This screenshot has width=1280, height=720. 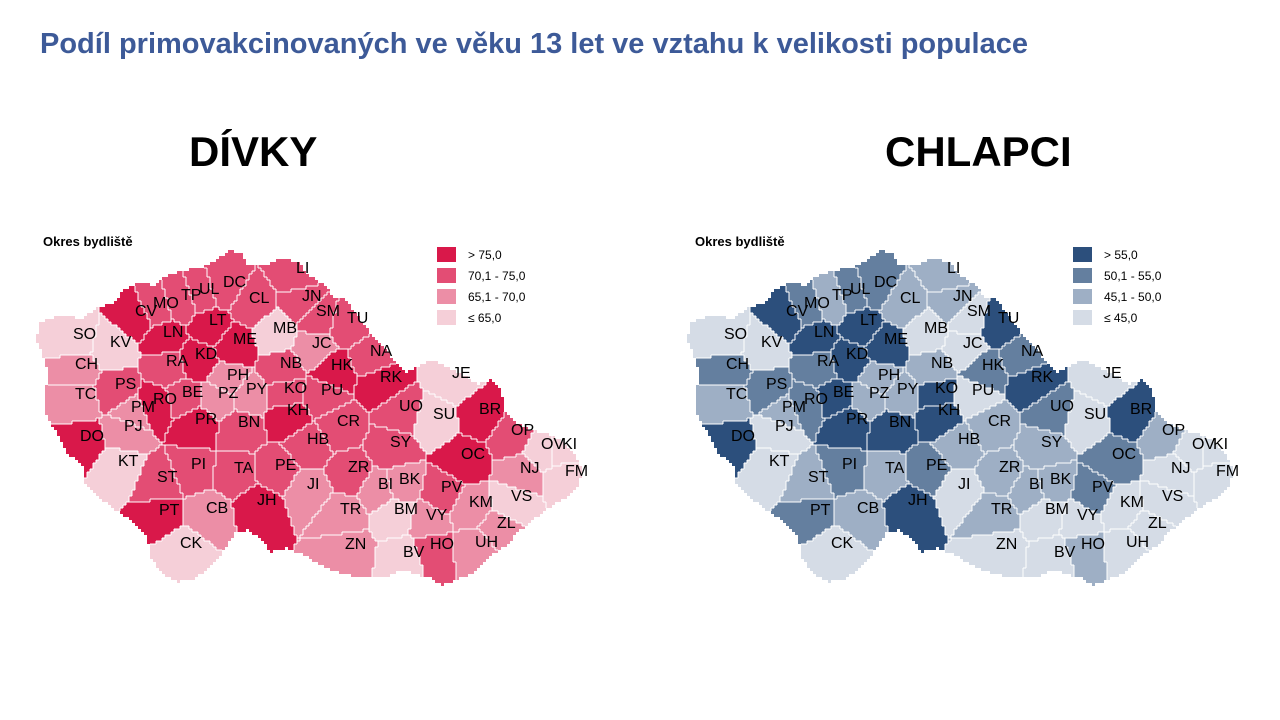 I want to click on district-code: ZN, so click(x=1006, y=544).